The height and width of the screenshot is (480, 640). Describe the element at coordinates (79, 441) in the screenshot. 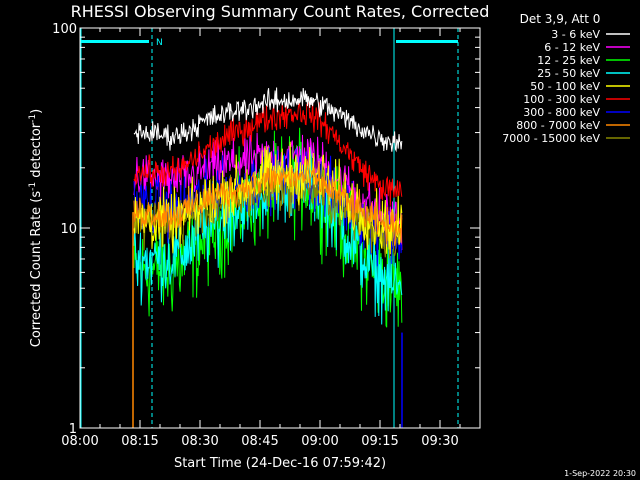

I see `x-tick-label-0: 08:00` at that location.